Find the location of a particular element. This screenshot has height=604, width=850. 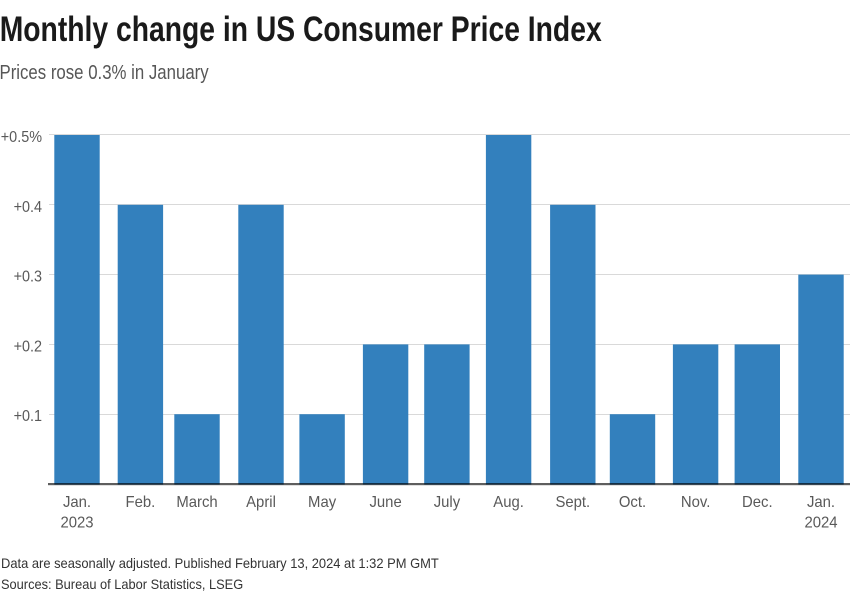

svg-text: 2024 is located at coordinates (820, 523).